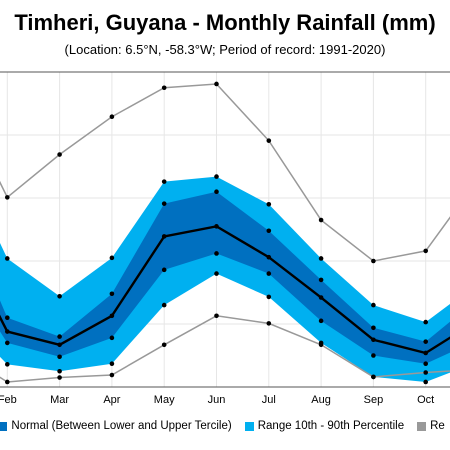 The image size is (450, 450). Describe the element at coordinates (269, 400) in the screenshot. I see `x-tick-label: Jul` at that location.